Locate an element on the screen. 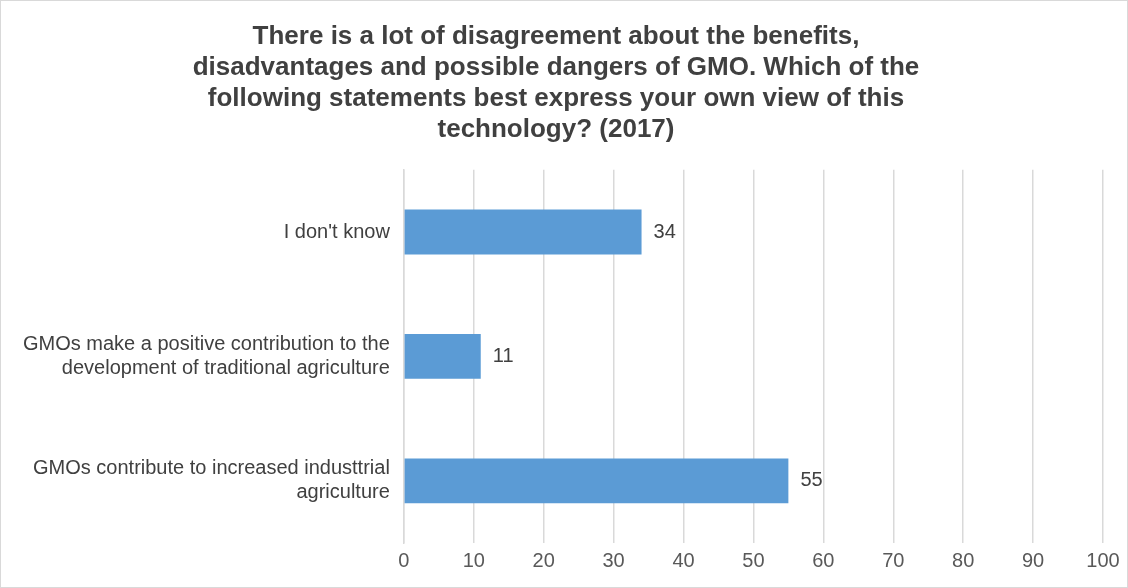 The image size is (1128, 588). x-tick-label: 70 is located at coordinates (893, 559).